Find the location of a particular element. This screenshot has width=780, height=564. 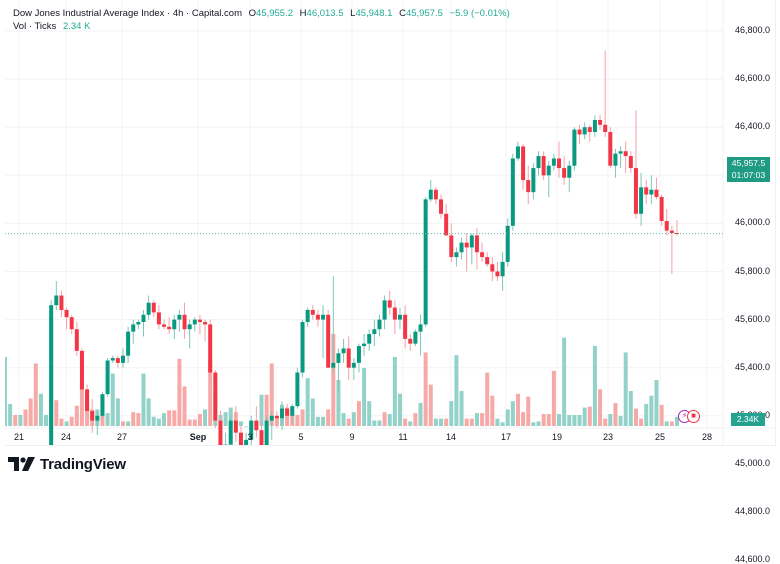

low-value: 45,948.1 is located at coordinates (373, 13).